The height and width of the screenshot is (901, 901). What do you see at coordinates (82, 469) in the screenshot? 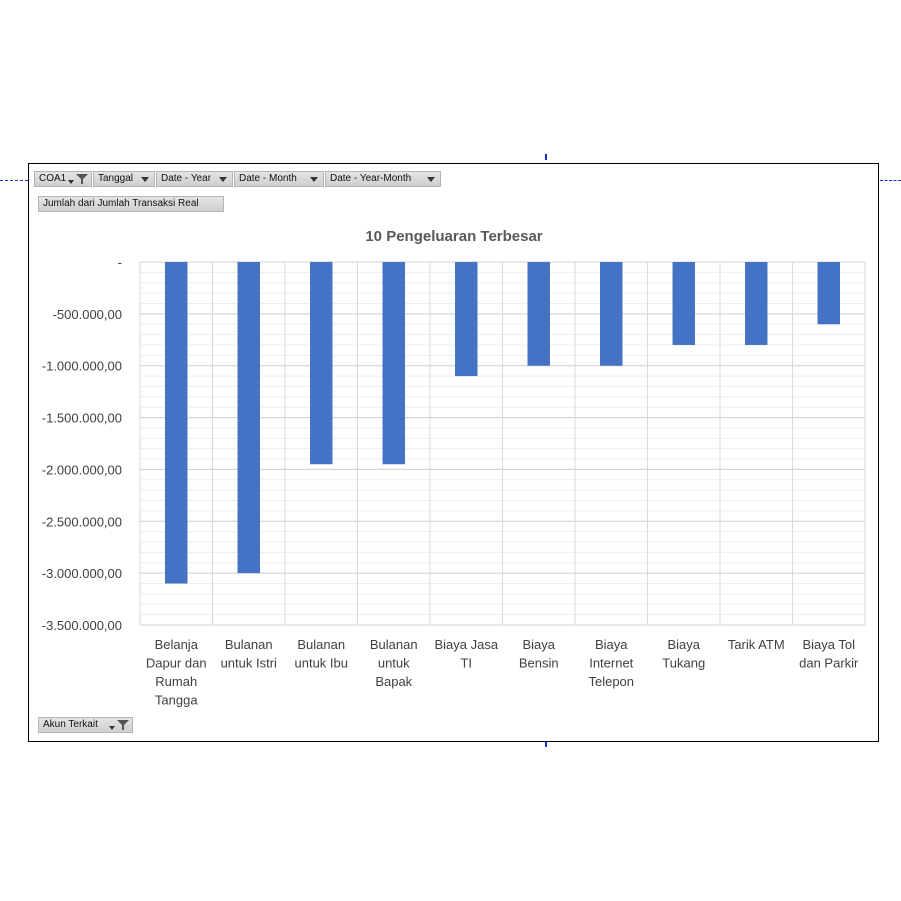
I see `y-tick-label: -2.000.000,00` at bounding box center [82, 469].